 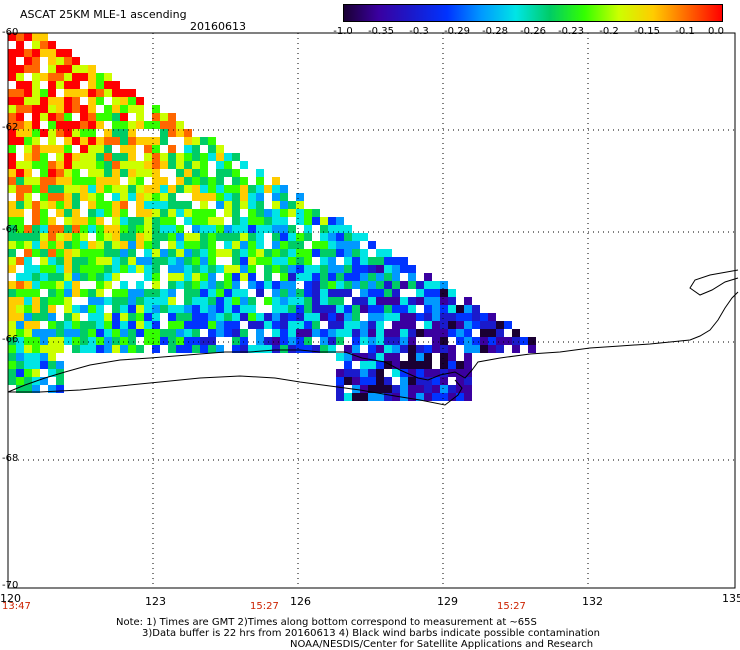 What do you see at coordinates (381, 31) in the screenshot?
I see `colorbar-label: -0.35` at bounding box center [381, 31].